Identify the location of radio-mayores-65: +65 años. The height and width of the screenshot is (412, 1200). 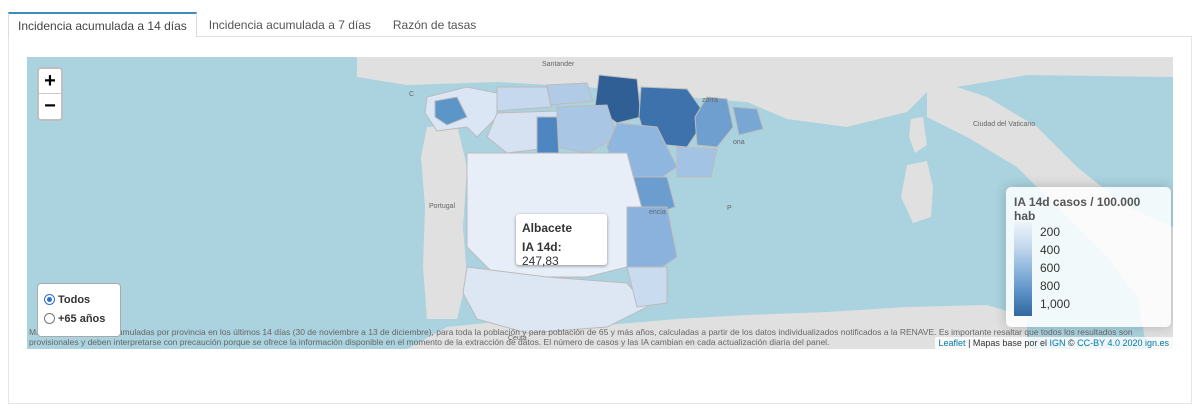
(79, 318).